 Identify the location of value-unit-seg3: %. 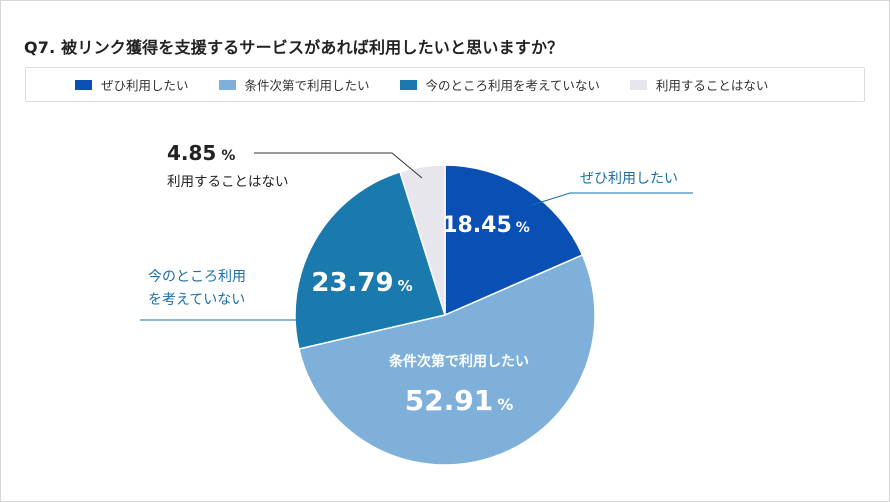
(228, 156).